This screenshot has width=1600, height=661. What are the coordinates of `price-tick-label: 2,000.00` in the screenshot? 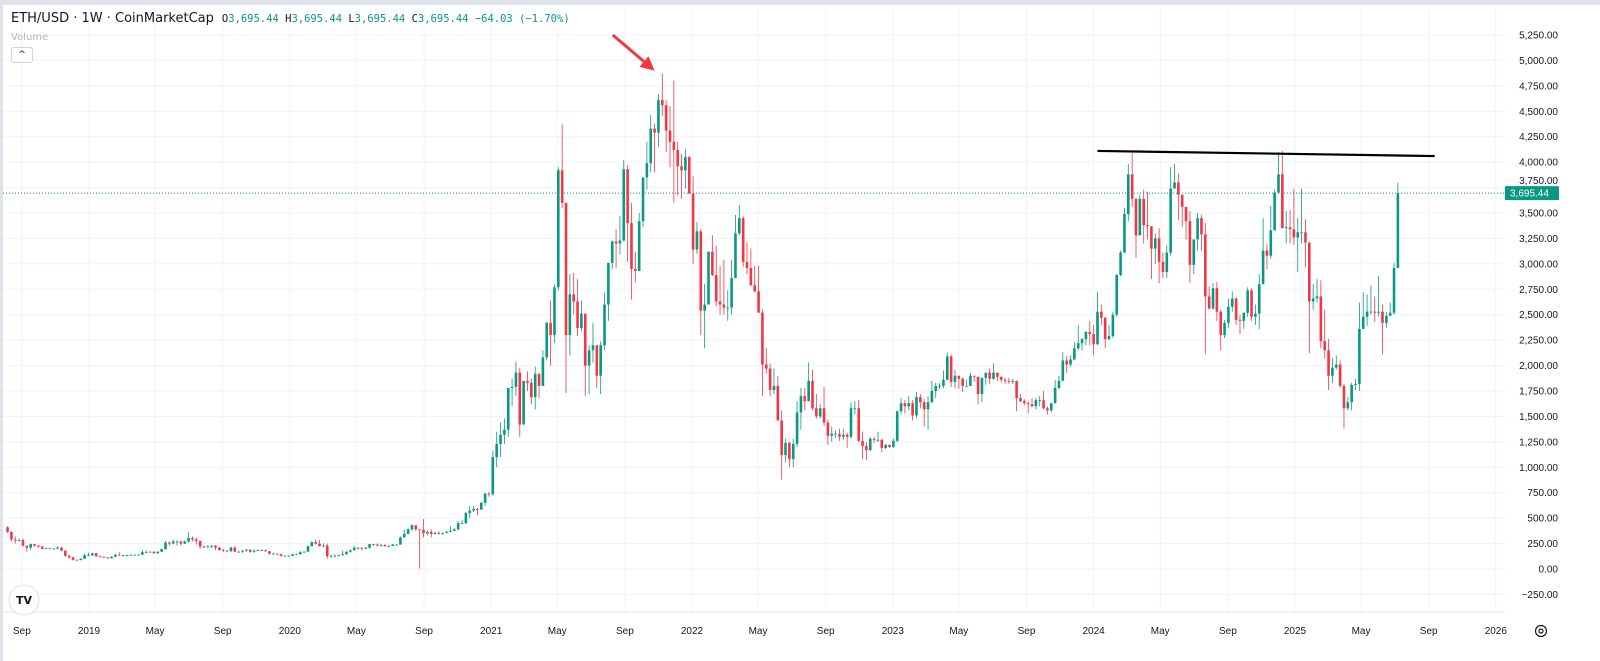 It's located at (1538, 366).